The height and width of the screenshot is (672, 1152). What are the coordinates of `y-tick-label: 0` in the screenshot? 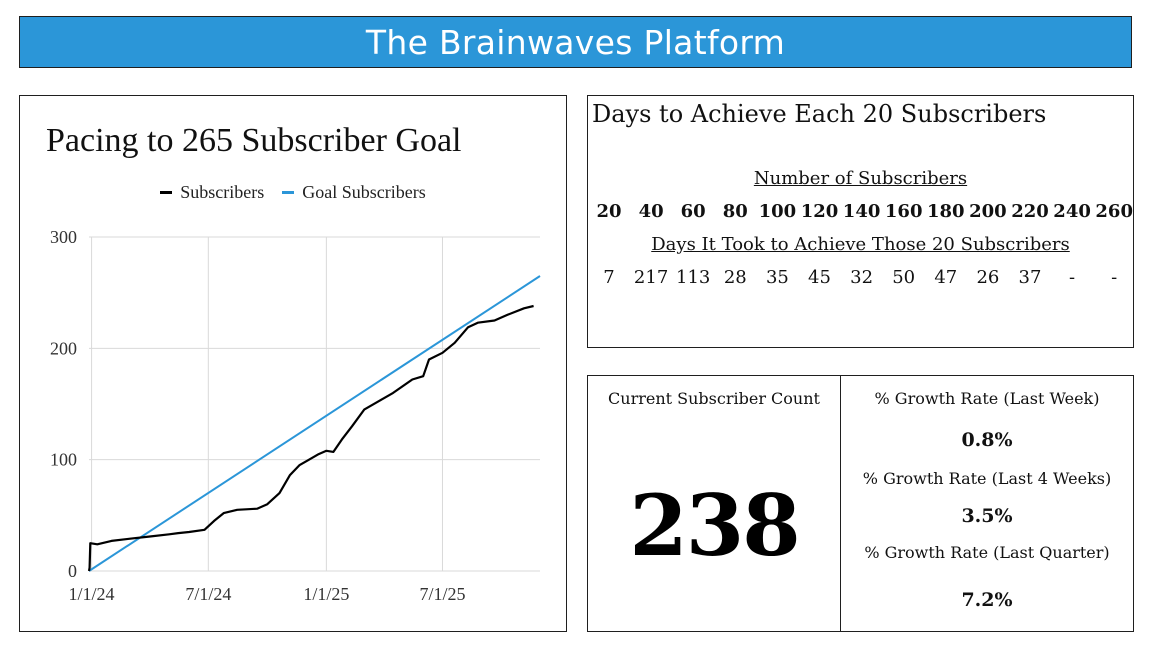 It's located at (72, 571).